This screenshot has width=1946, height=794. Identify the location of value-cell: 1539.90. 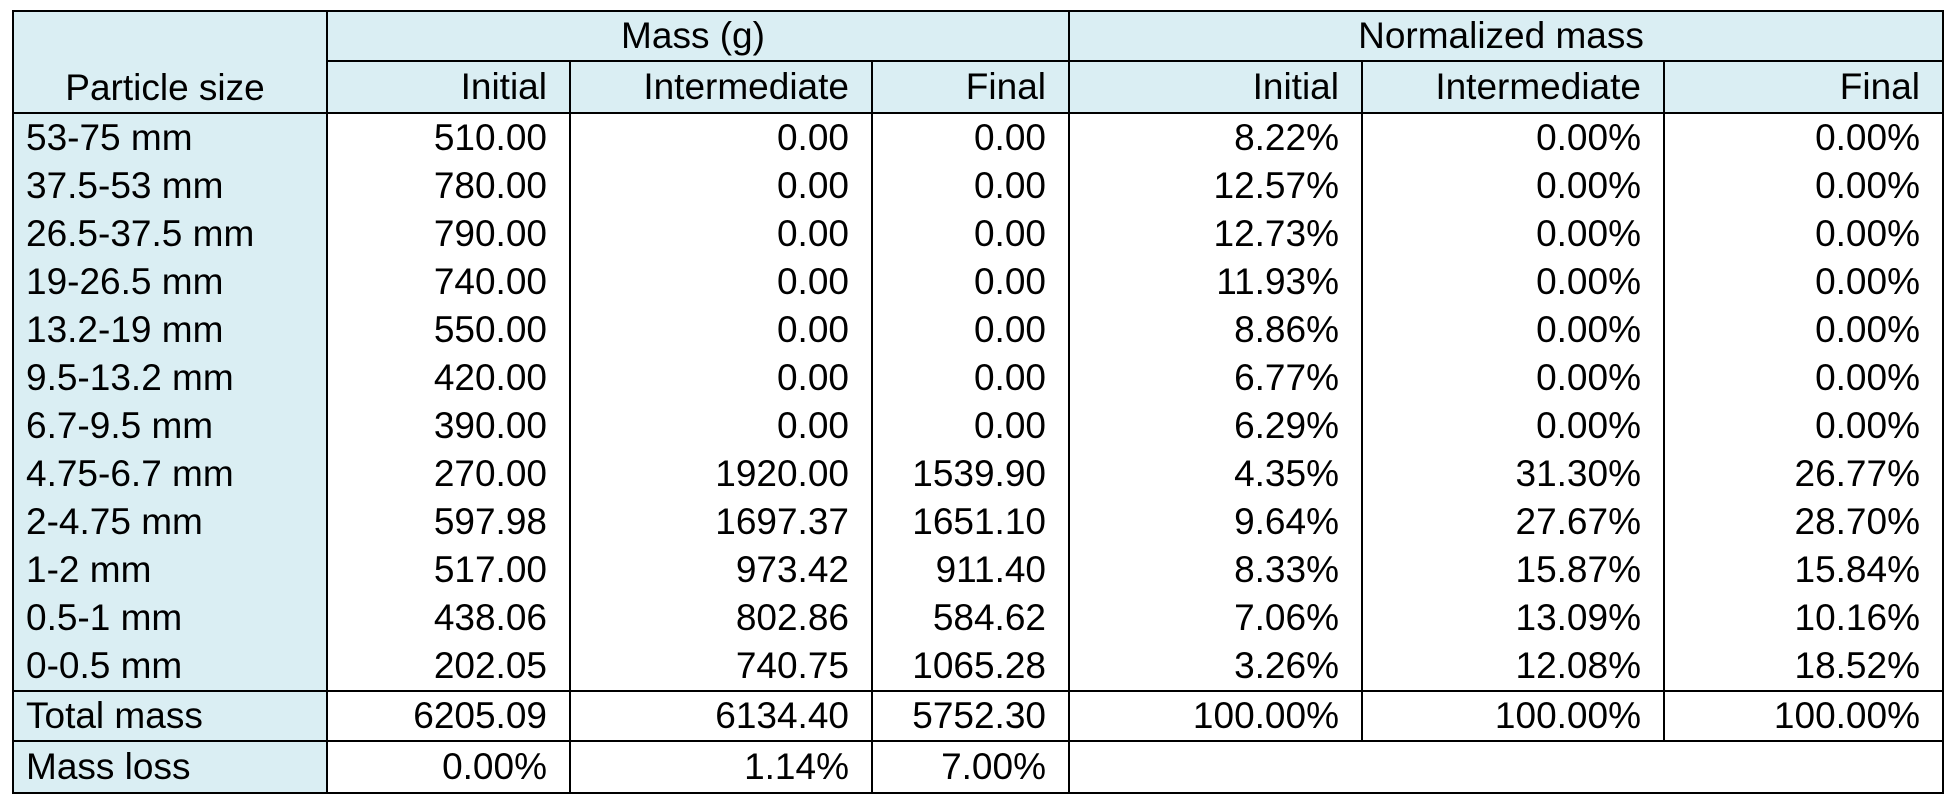
(970, 474).